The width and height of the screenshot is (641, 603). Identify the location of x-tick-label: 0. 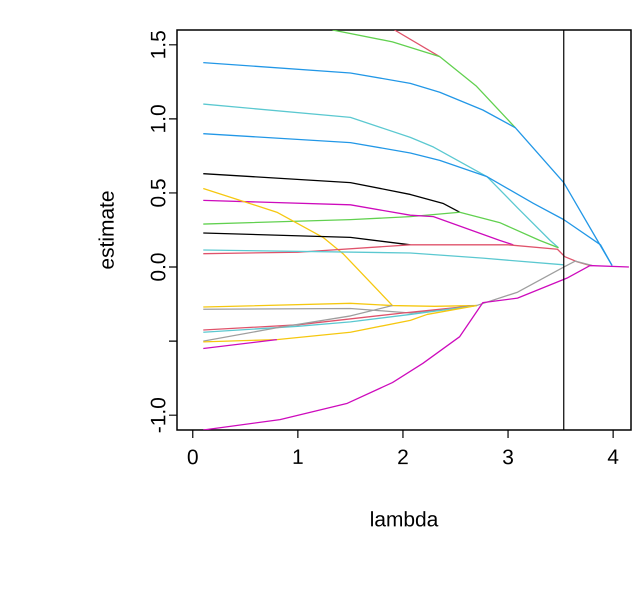
(193, 457).